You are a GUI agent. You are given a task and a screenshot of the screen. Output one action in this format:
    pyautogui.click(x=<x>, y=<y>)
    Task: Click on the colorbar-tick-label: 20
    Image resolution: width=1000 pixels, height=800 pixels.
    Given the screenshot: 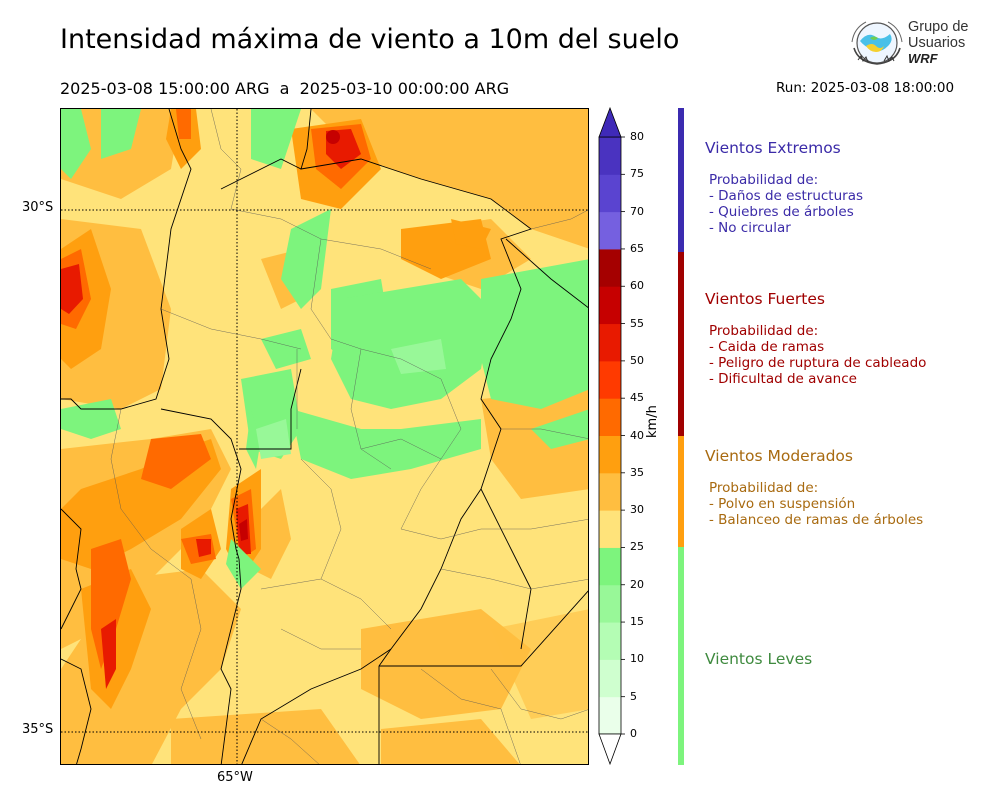 What is the action you would take?
    pyautogui.click(x=637, y=584)
    